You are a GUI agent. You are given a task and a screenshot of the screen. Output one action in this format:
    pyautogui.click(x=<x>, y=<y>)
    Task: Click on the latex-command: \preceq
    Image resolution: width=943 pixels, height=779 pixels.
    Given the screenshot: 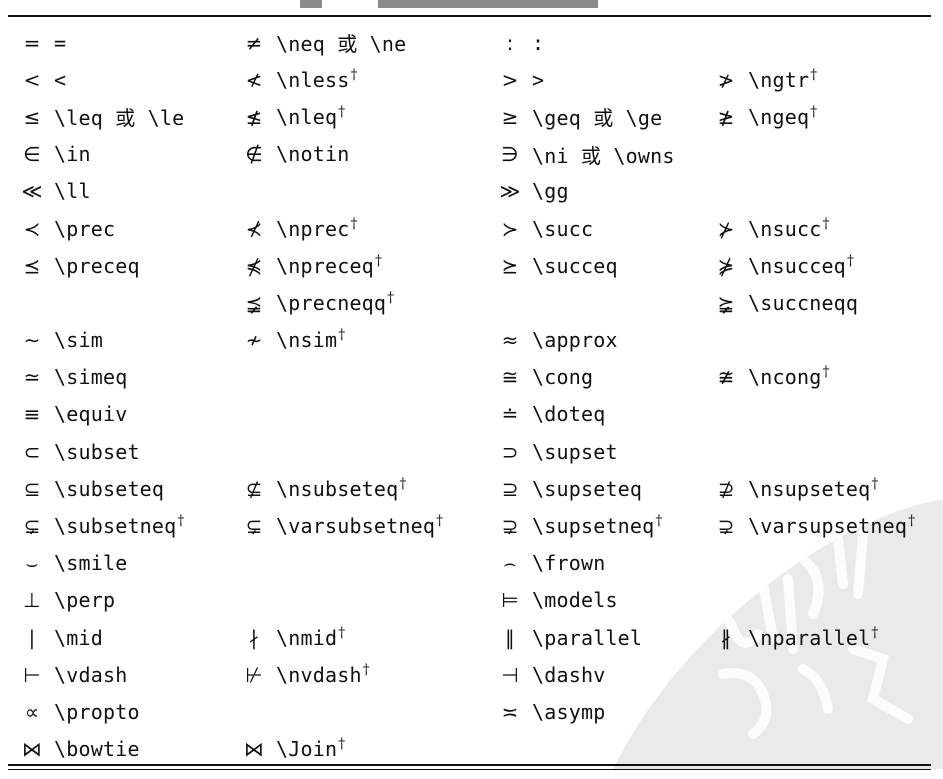 What is the action you would take?
    pyautogui.click(x=97, y=265)
    